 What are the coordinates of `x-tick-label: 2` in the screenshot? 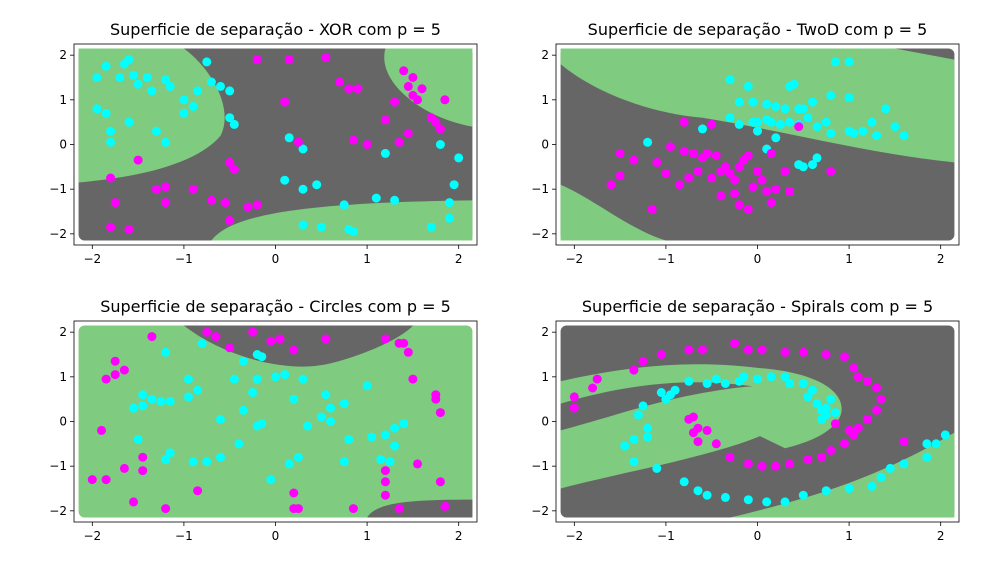 It's located at (459, 259).